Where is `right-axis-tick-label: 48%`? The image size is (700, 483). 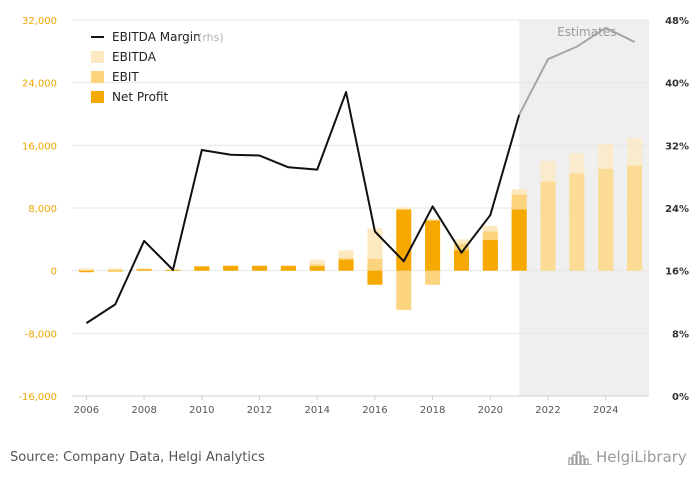
right-axis-tick-label: 48% is located at coordinates (677, 21).